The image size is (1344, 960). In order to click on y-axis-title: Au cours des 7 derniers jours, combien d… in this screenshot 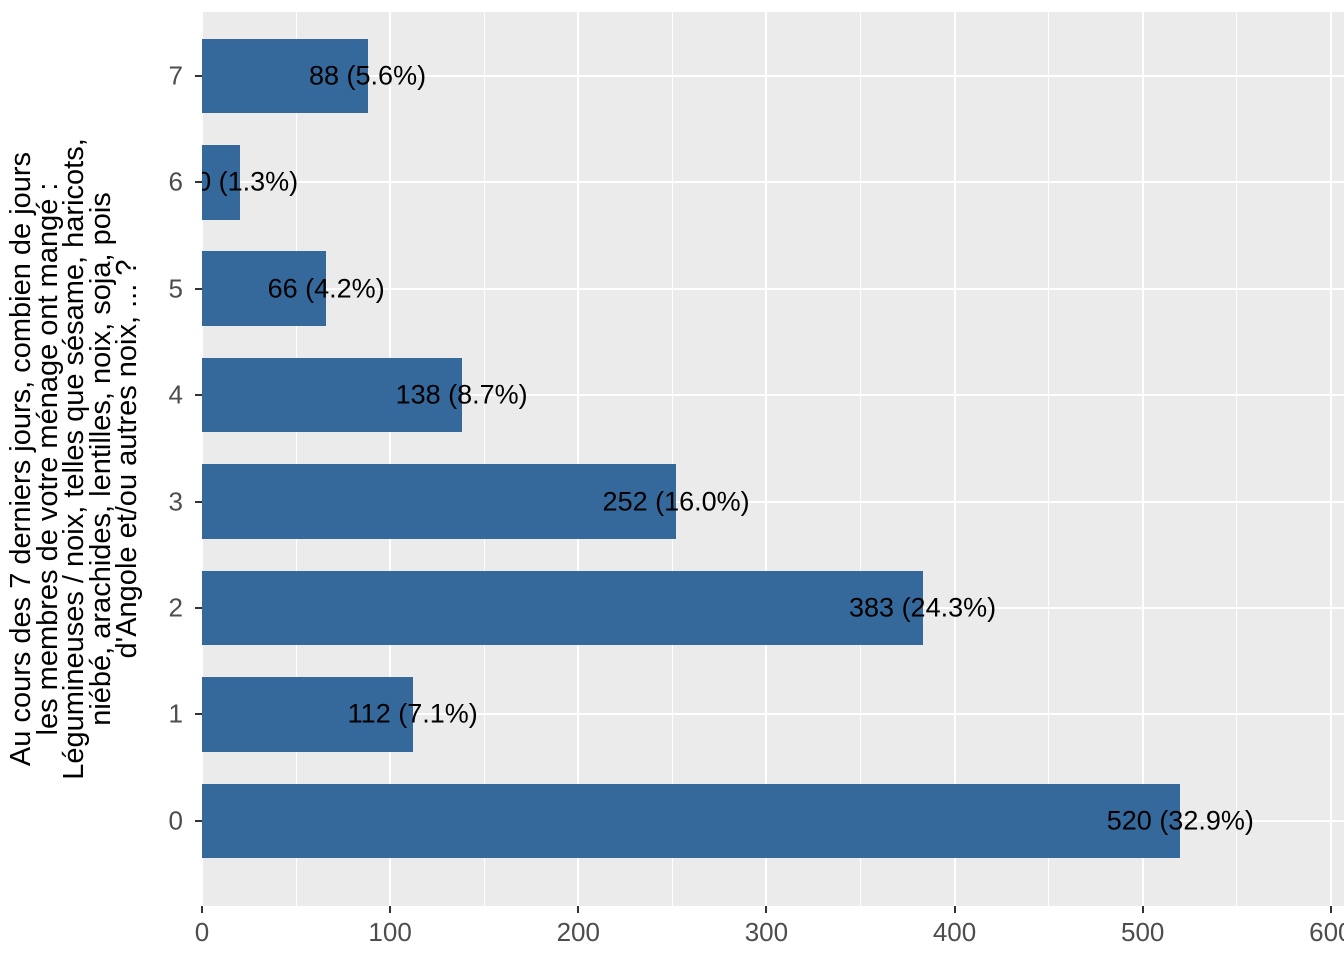, I will do `click(73, 469)`.